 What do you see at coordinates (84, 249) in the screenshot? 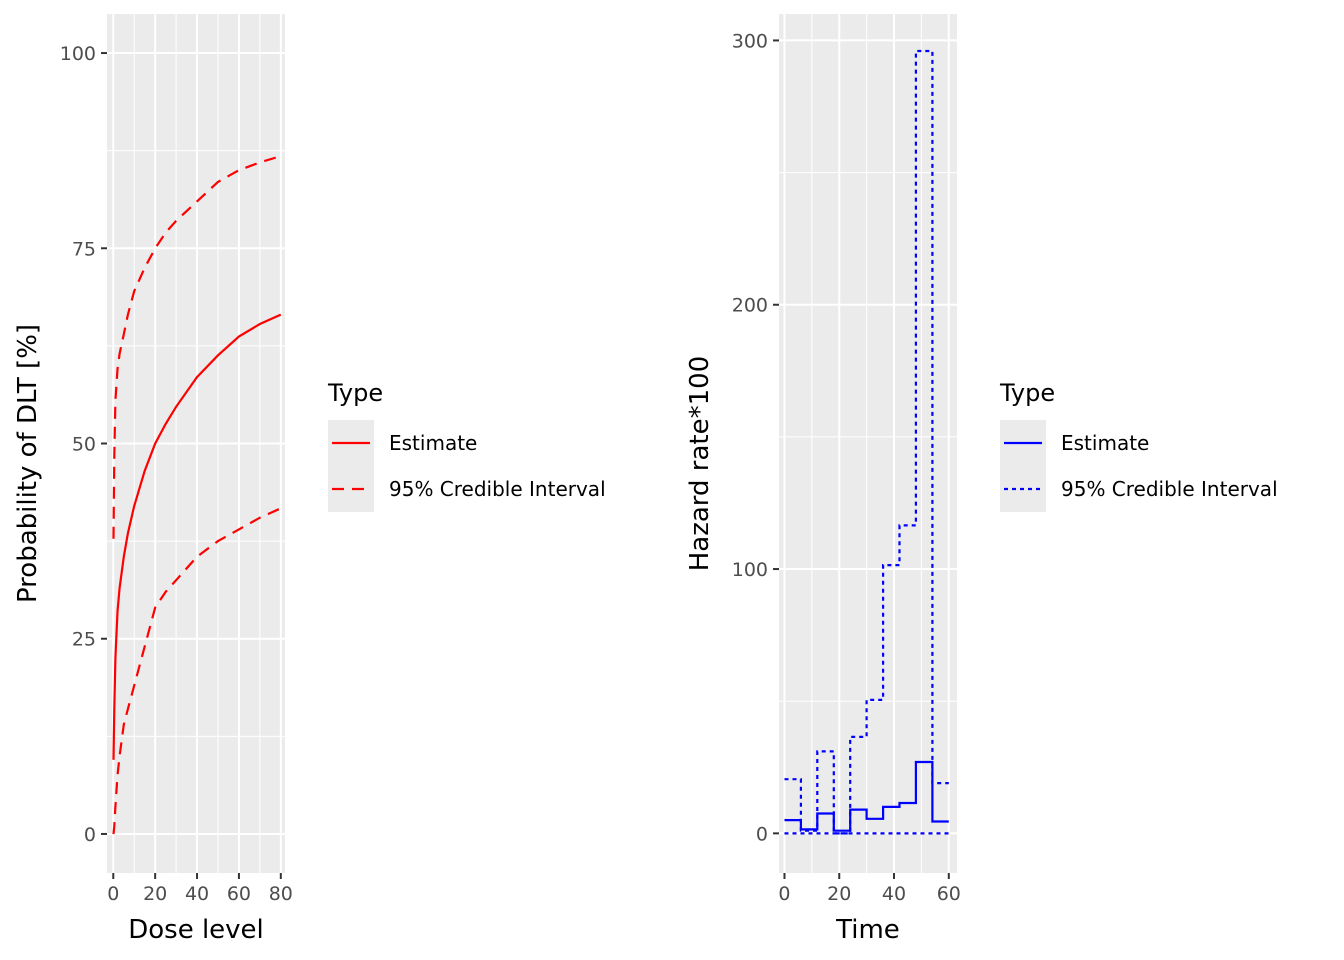
I see `y-tick-label: 75` at bounding box center [84, 249].